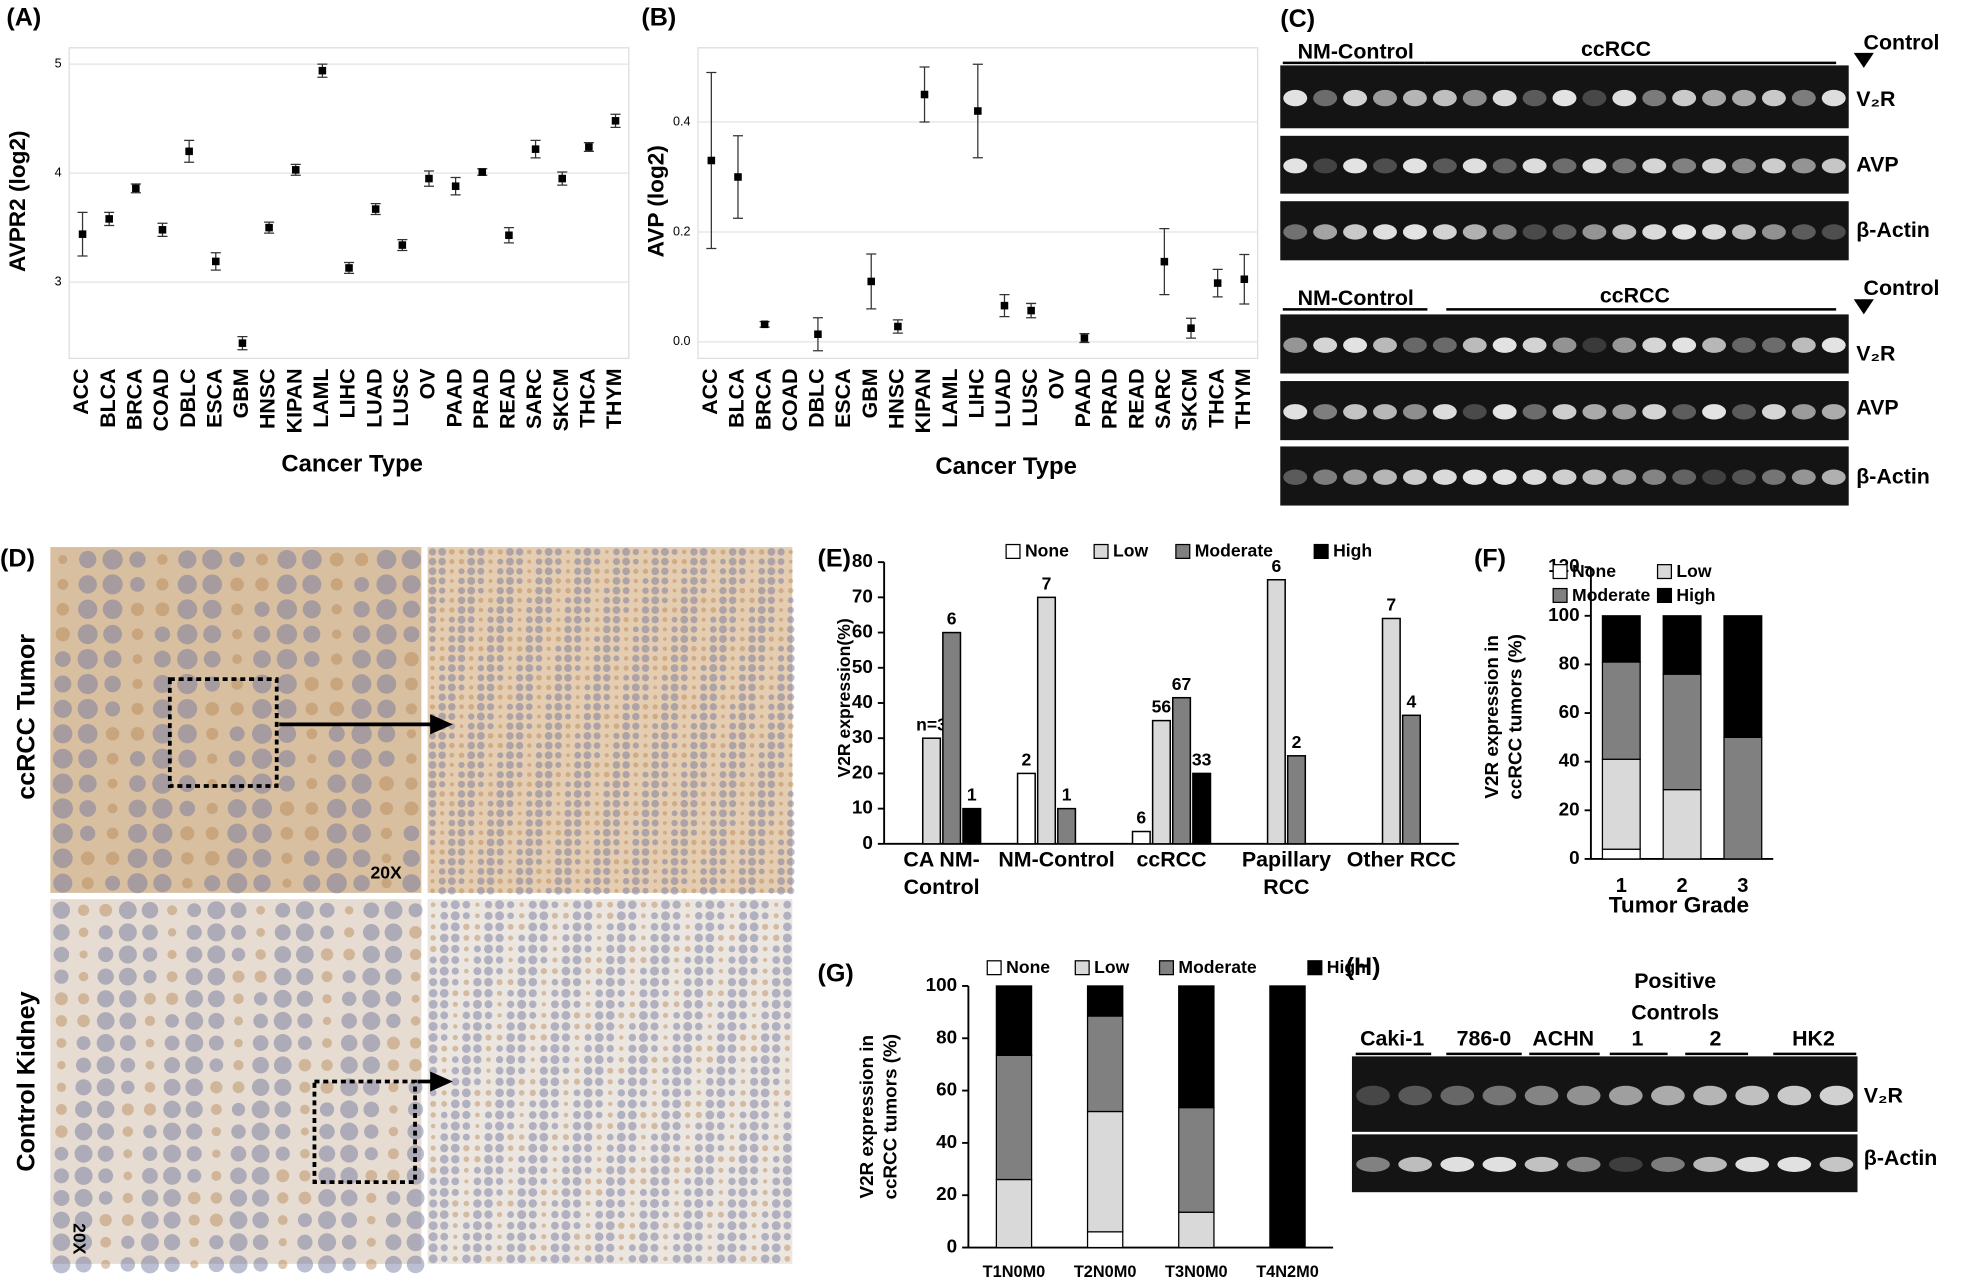 The image size is (1972, 1284). I want to click on x-tick-label-box: Other RCC, so click(1401, 881).